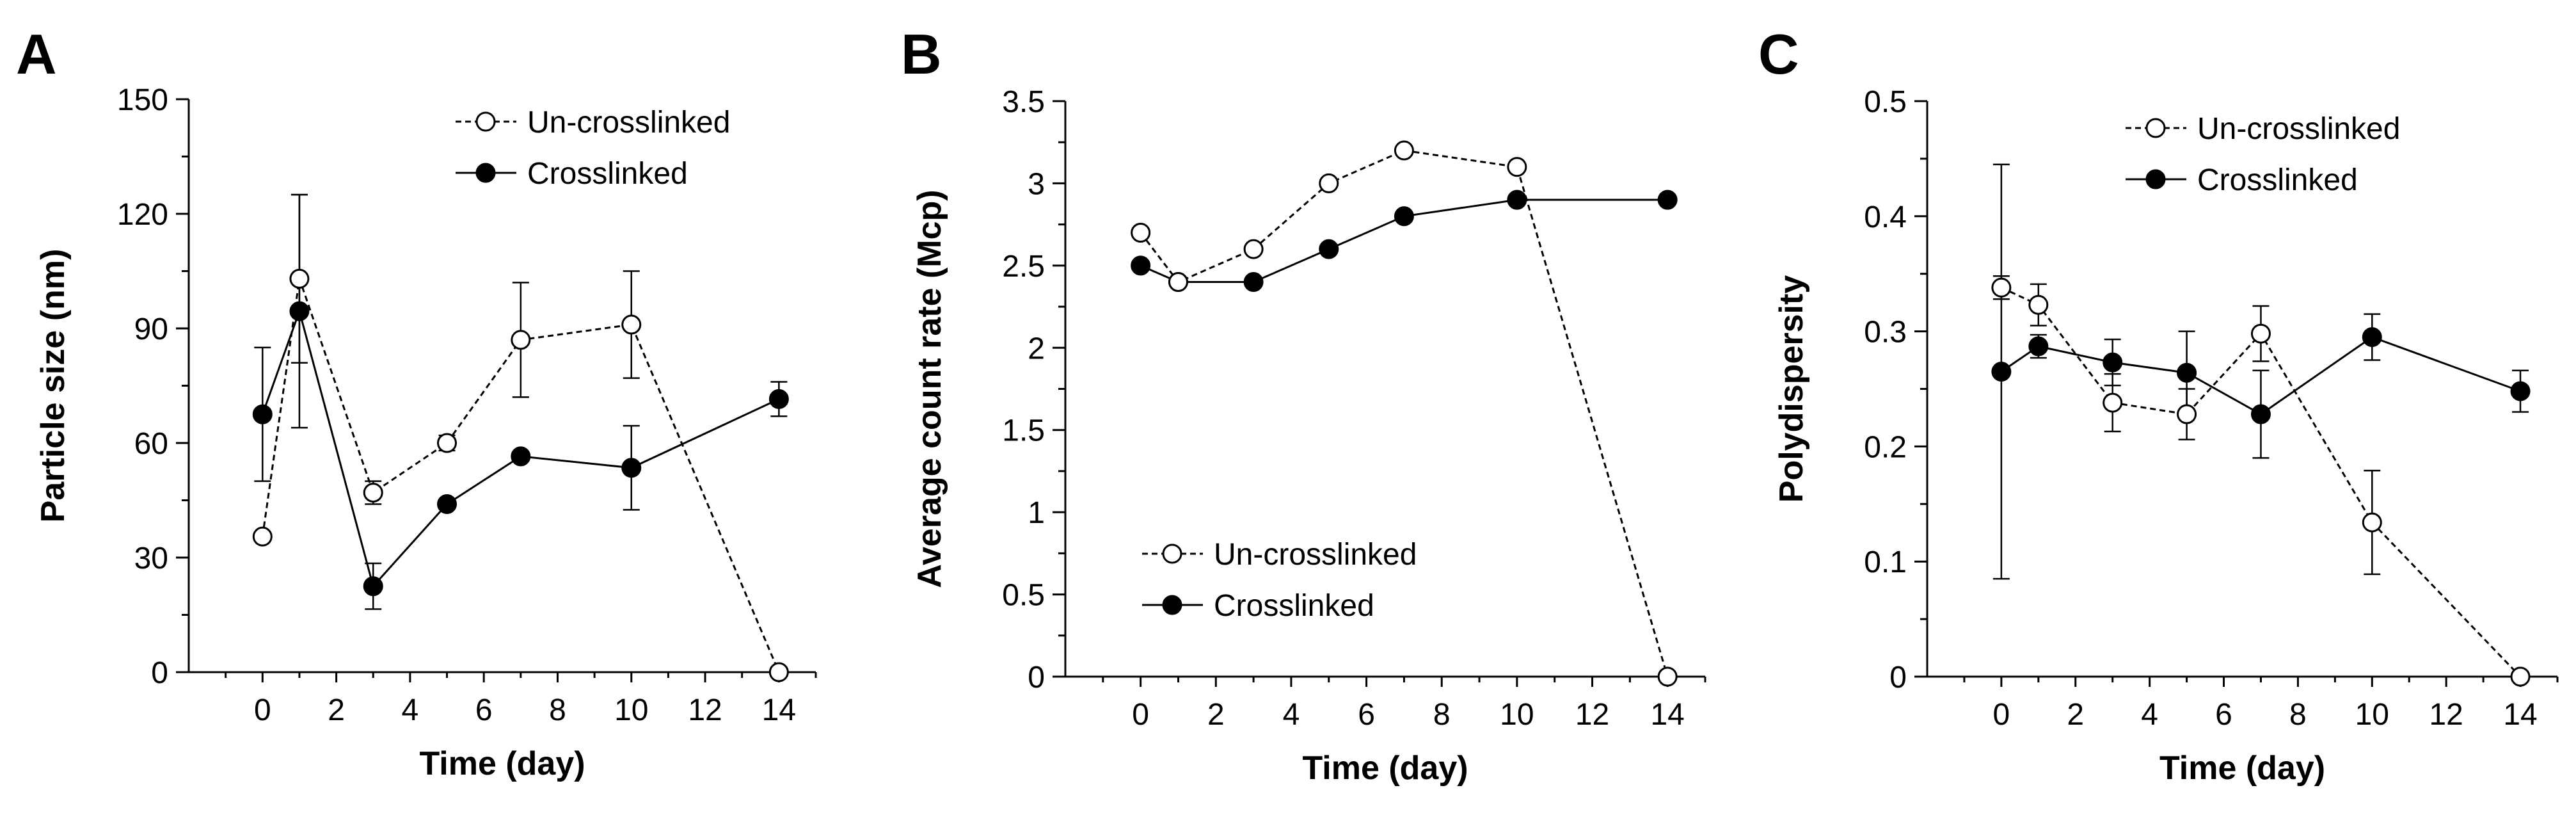 The width and height of the screenshot is (2576, 813). I want to click on y-tick-label: 30, so click(151, 559).